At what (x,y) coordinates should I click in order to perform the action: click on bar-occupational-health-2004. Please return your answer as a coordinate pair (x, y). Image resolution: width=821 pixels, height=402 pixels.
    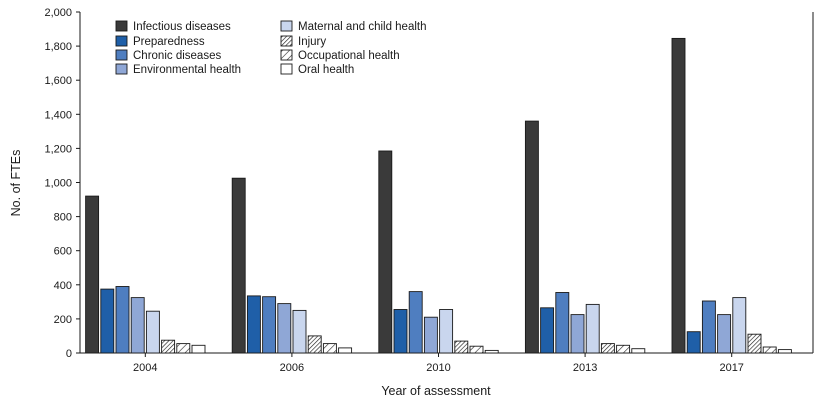
    Looking at the image, I should click on (183, 348).